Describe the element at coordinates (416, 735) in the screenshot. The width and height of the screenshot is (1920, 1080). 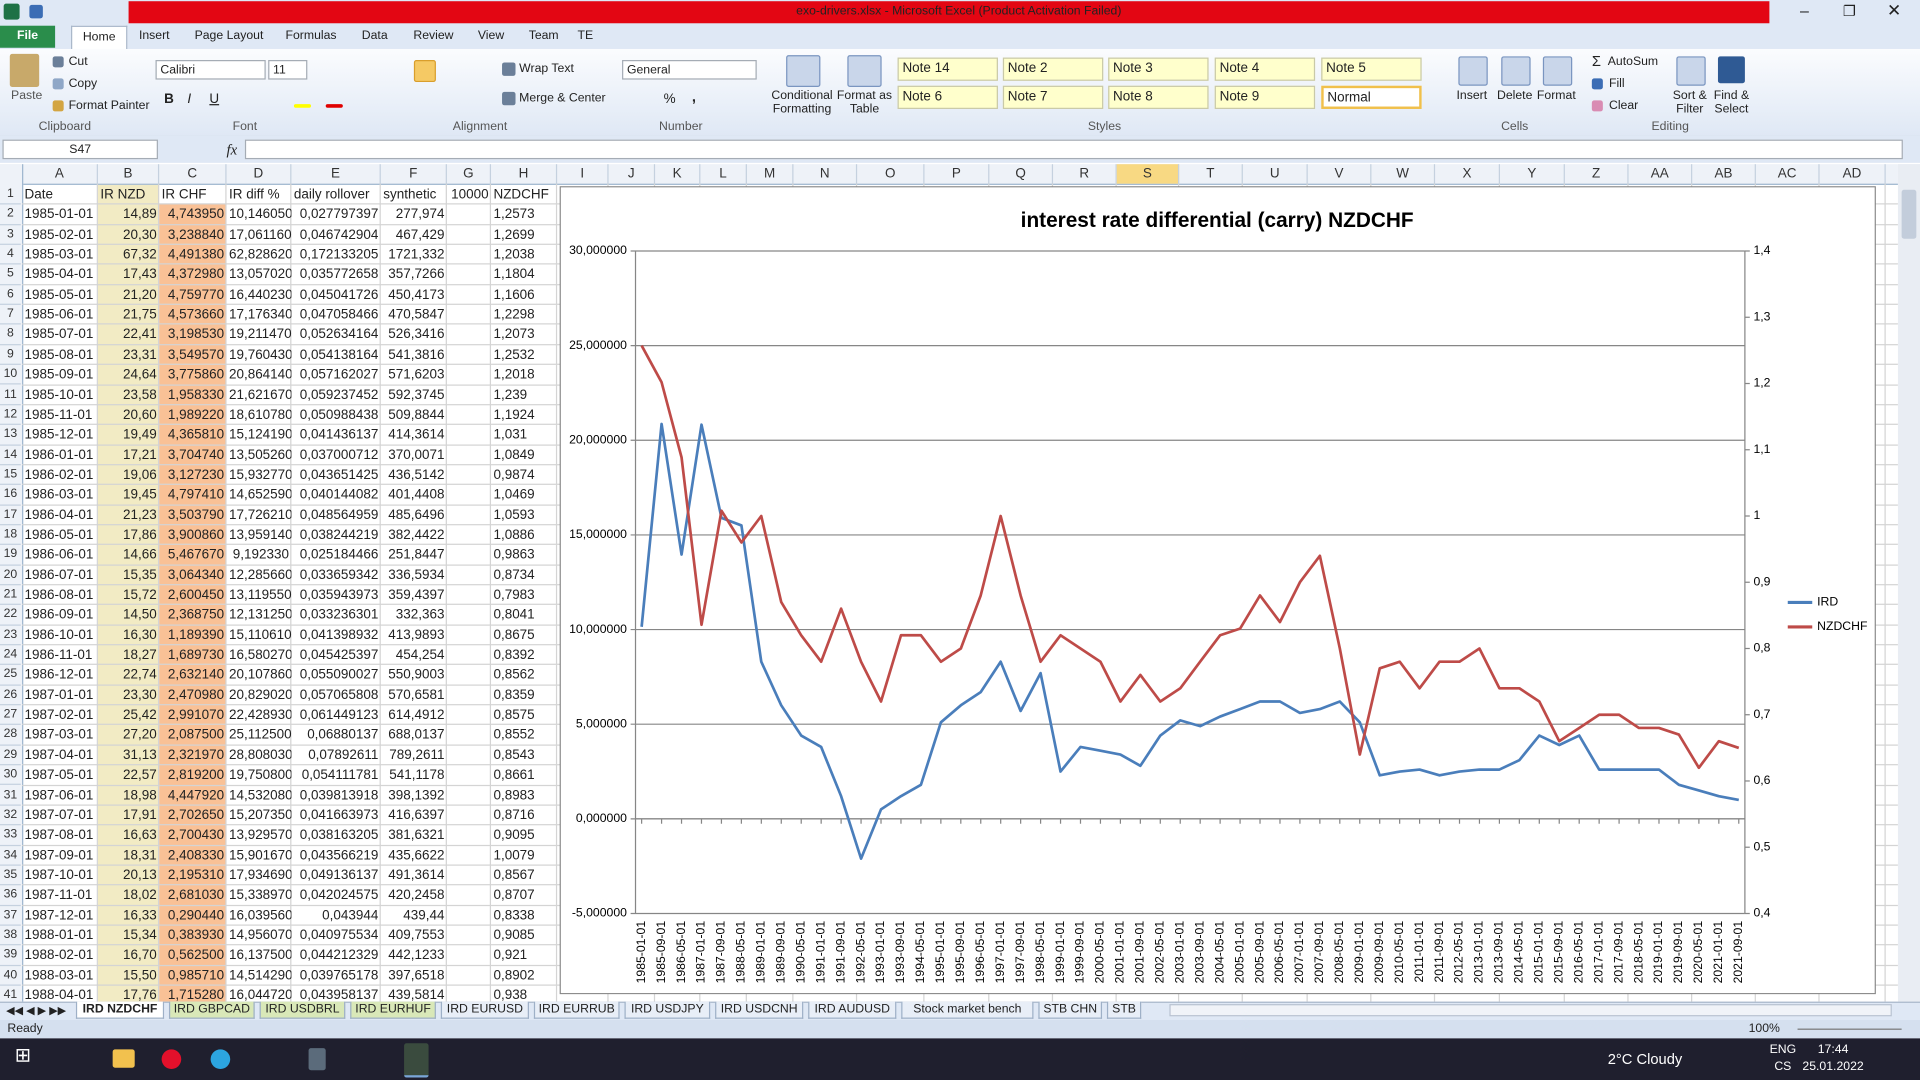
I see `cell: 688,0137` at that location.